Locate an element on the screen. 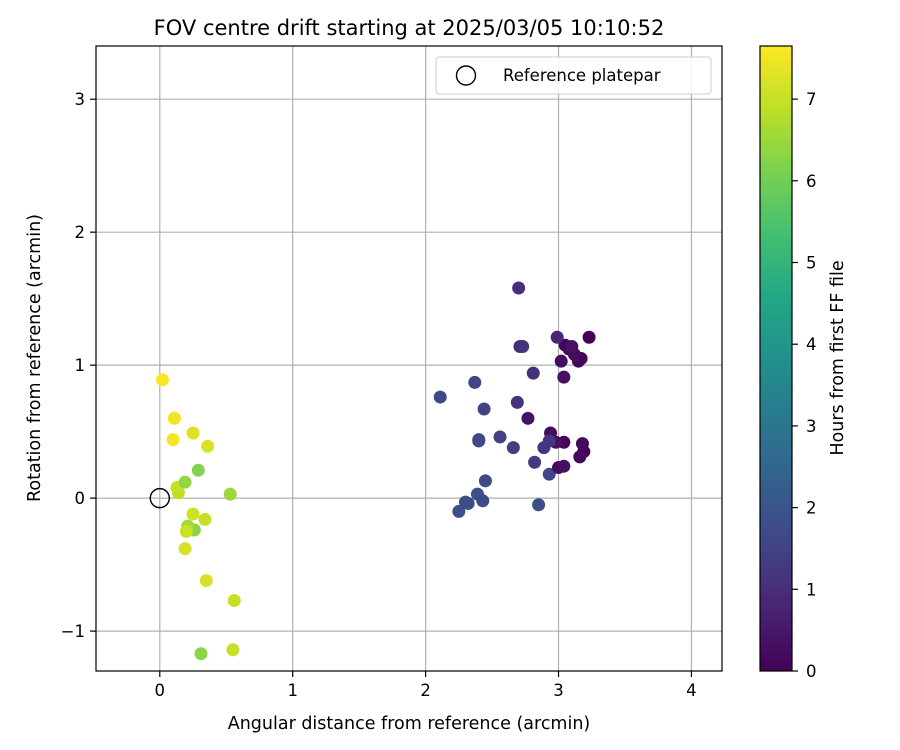 This screenshot has width=900, height=750. colorbar-tick-label: 5 is located at coordinates (811, 263).